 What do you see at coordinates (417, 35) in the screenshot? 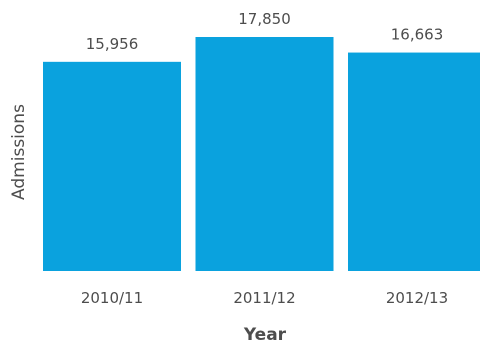
I see `value-label: 16,663` at bounding box center [417, 35].